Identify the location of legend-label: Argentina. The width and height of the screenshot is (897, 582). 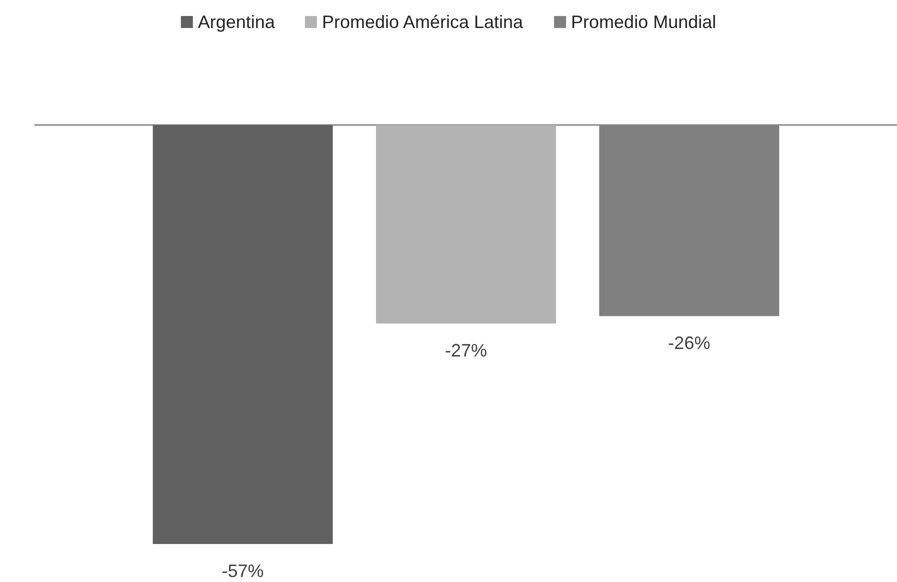
(237, 22).